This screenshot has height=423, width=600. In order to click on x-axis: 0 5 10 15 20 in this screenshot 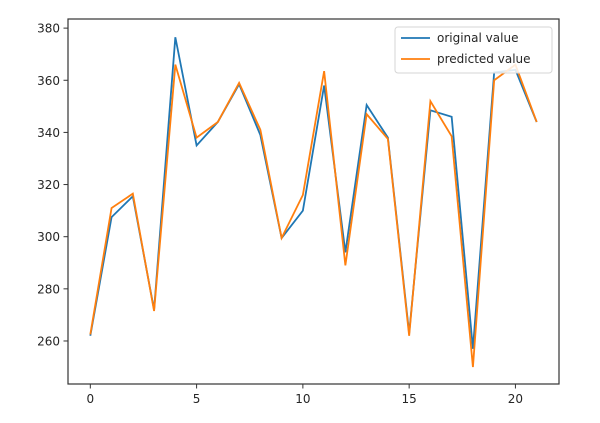, I will do `click(304, 395)`.